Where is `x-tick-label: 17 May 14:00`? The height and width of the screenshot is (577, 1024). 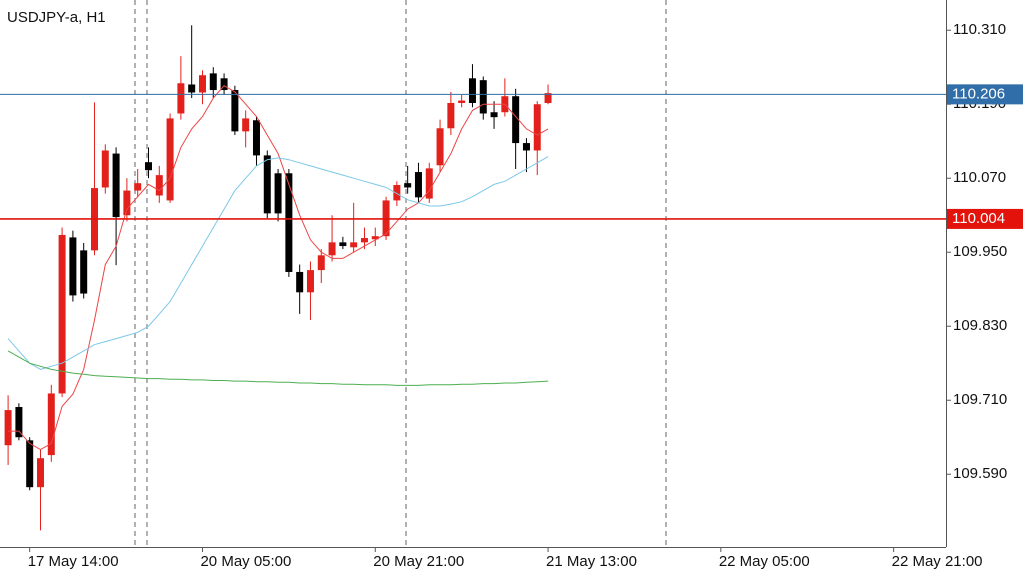 x-tick-label: 17 May 14:00 is located at coordinates (73, 561).